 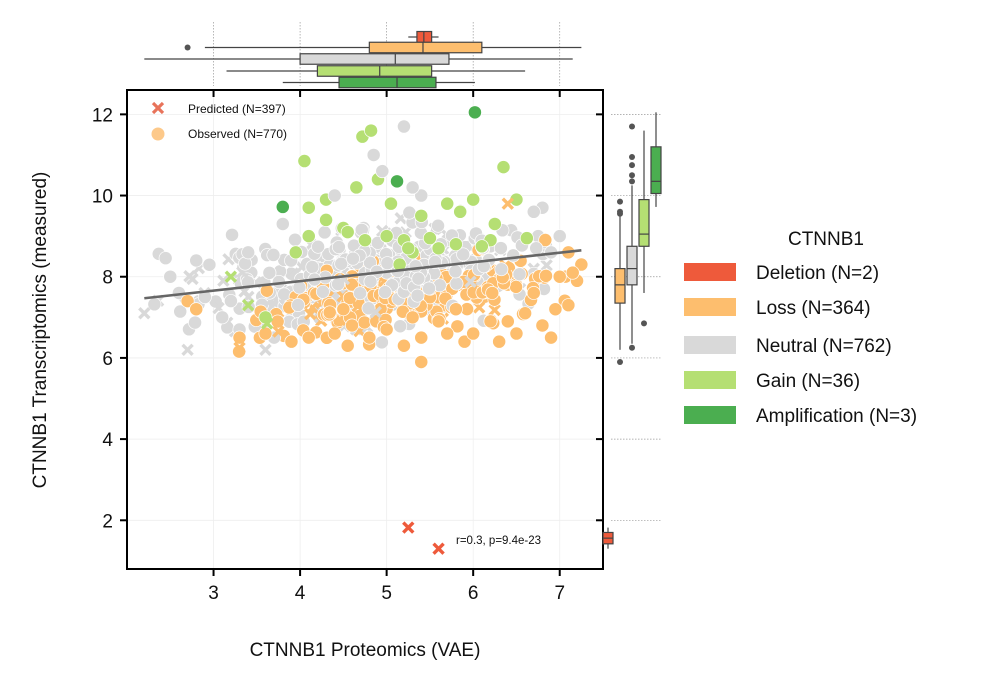 What do you see at coordinates (824, 346) in the screenshot?
I see `legend-label-neutral: Neutral (N=762)` at bounding box center [824, 346].